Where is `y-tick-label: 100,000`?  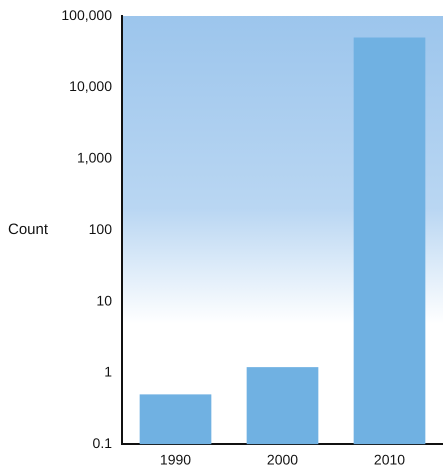 y-tick-label: 100,000 is located at coordinates (86, 14).